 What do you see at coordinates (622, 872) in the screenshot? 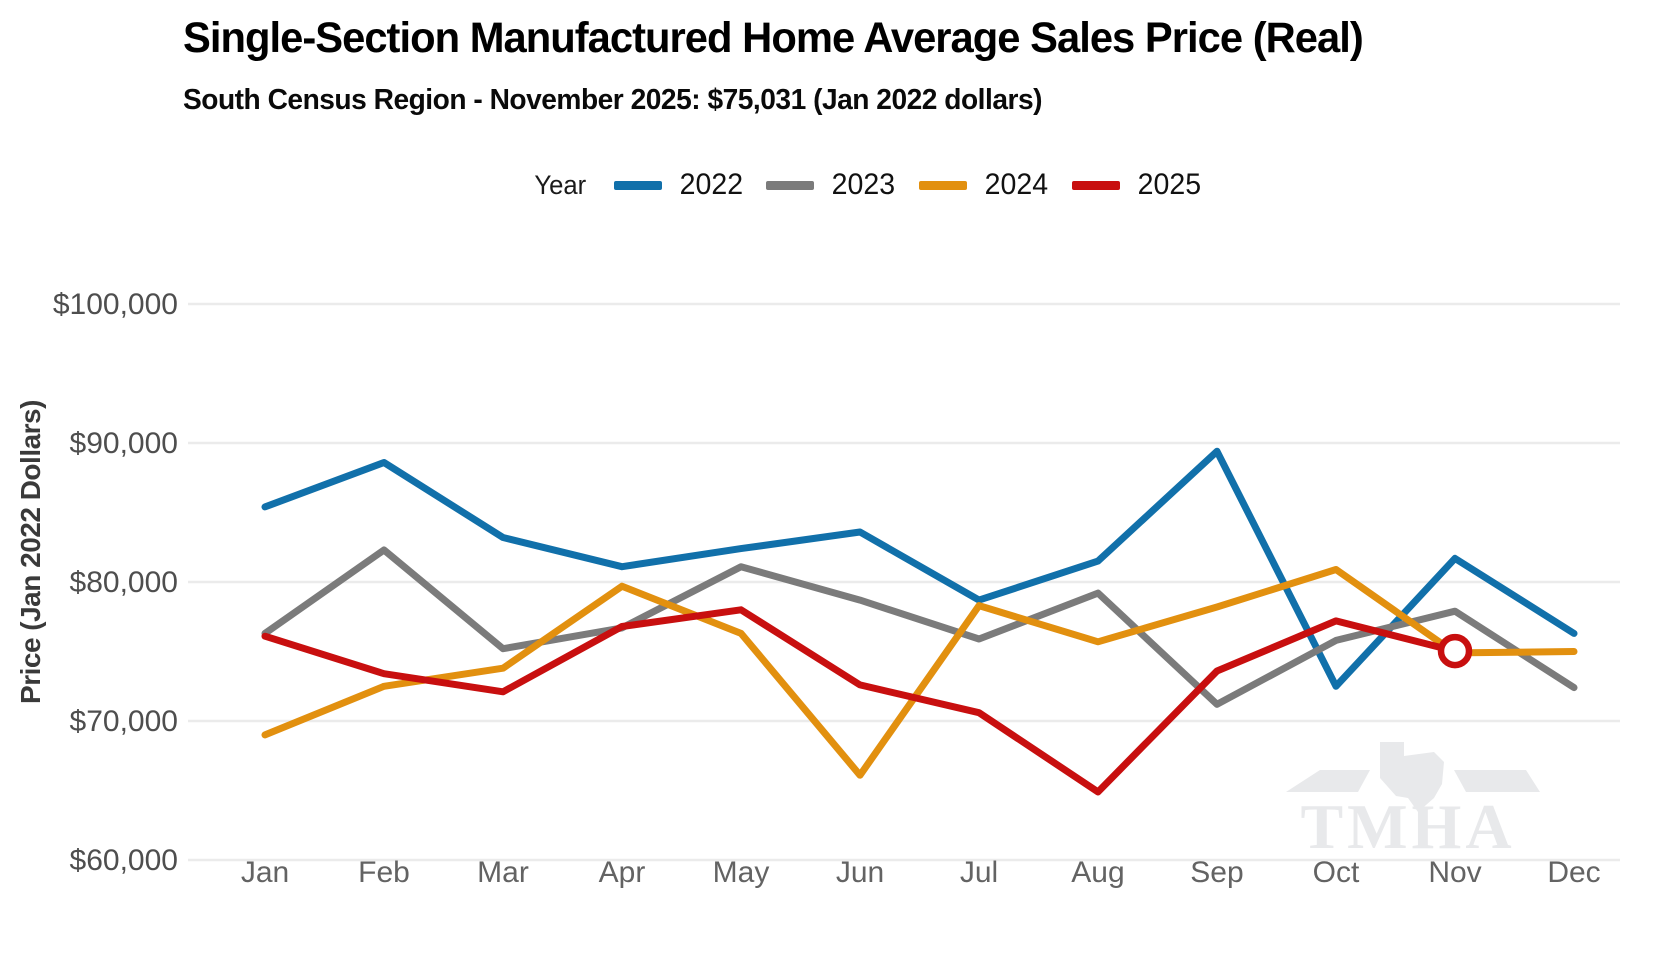
I see `x-tick-label-Apr: Apr` at bounding box center [622, 872].